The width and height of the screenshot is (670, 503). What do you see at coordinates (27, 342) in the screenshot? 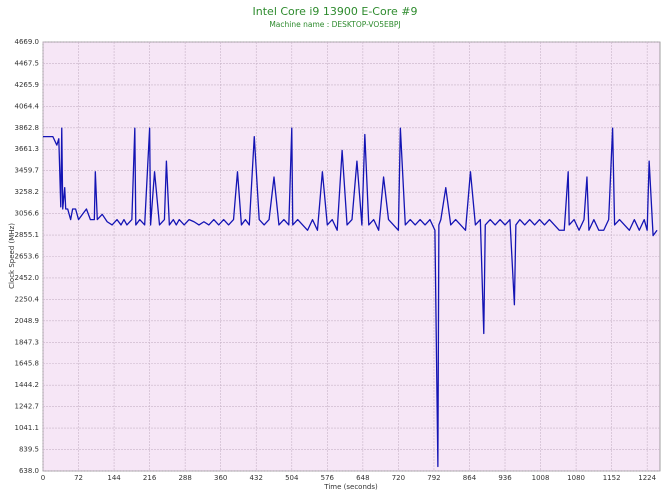
I see `y-tick-label: 1847.3` at bounding box center [27, 342].